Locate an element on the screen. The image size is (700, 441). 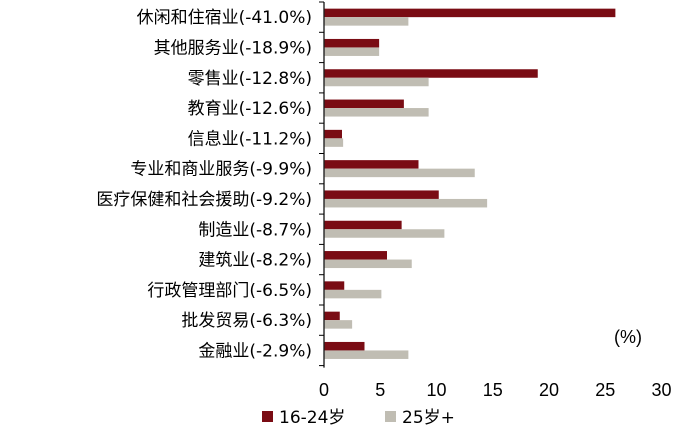
x-tick-label: 25 is located at coordinates (605, 390).